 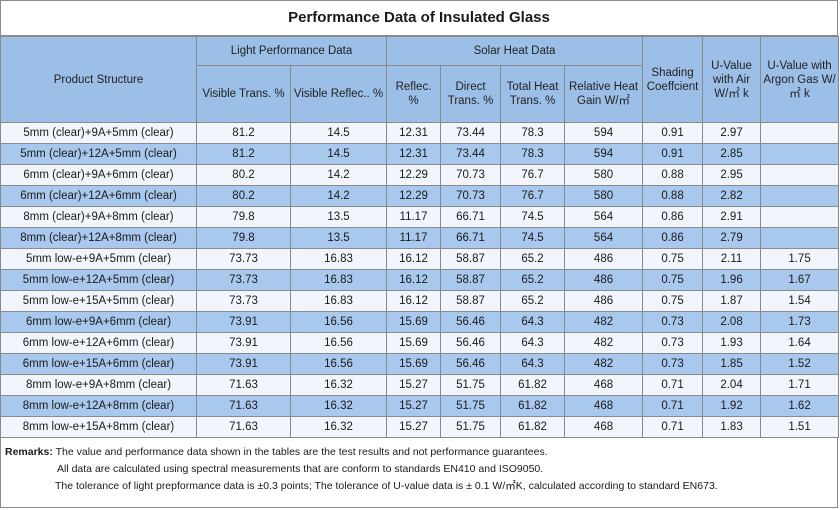 I want to click on table-cell: 0.73, so click(x=673, y=364).